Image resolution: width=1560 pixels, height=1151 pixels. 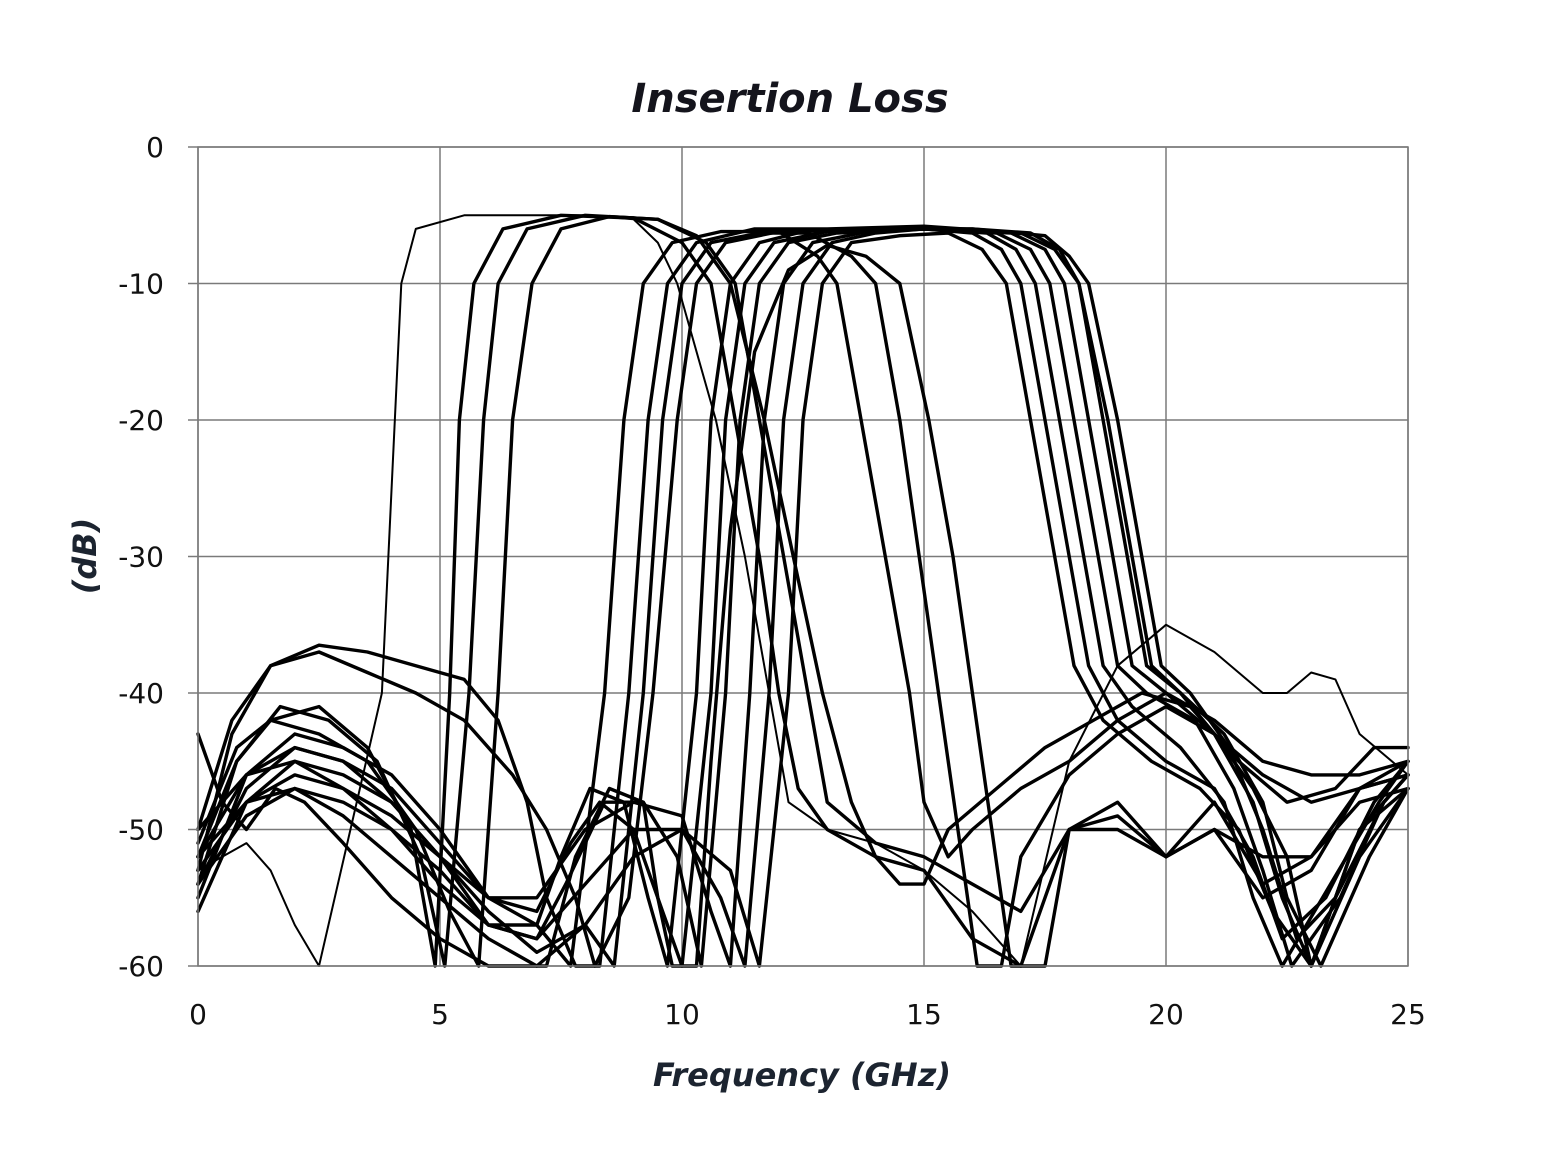 What do you see at coordinates (141, 420) in the screenshot?
I see `y-tick-label: -20` at bounding box center [141, 420].